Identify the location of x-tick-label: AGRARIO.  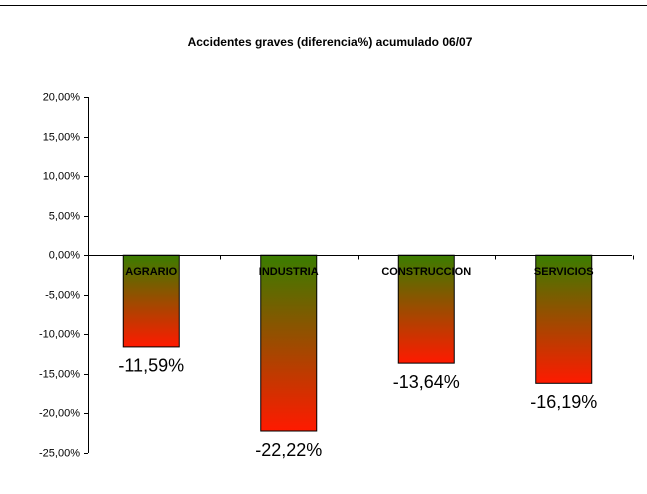
(151, 272).